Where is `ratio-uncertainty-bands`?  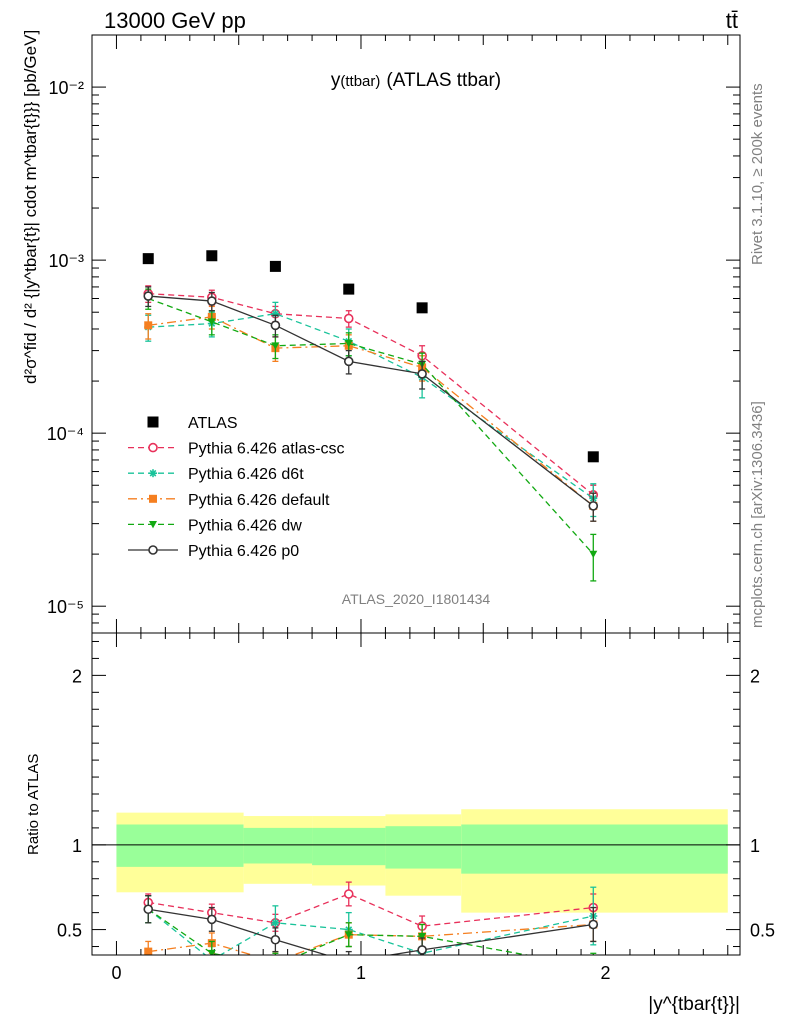
ratio-uncertainty-bands is located at coordinates (416, 861).